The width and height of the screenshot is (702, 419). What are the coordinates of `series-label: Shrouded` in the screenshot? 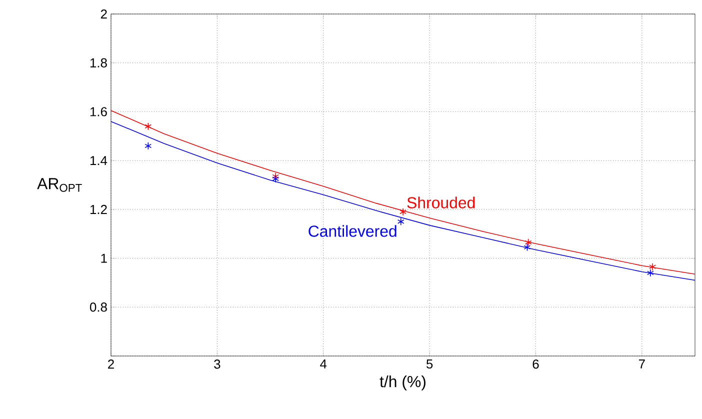 It's located at (441, 202).